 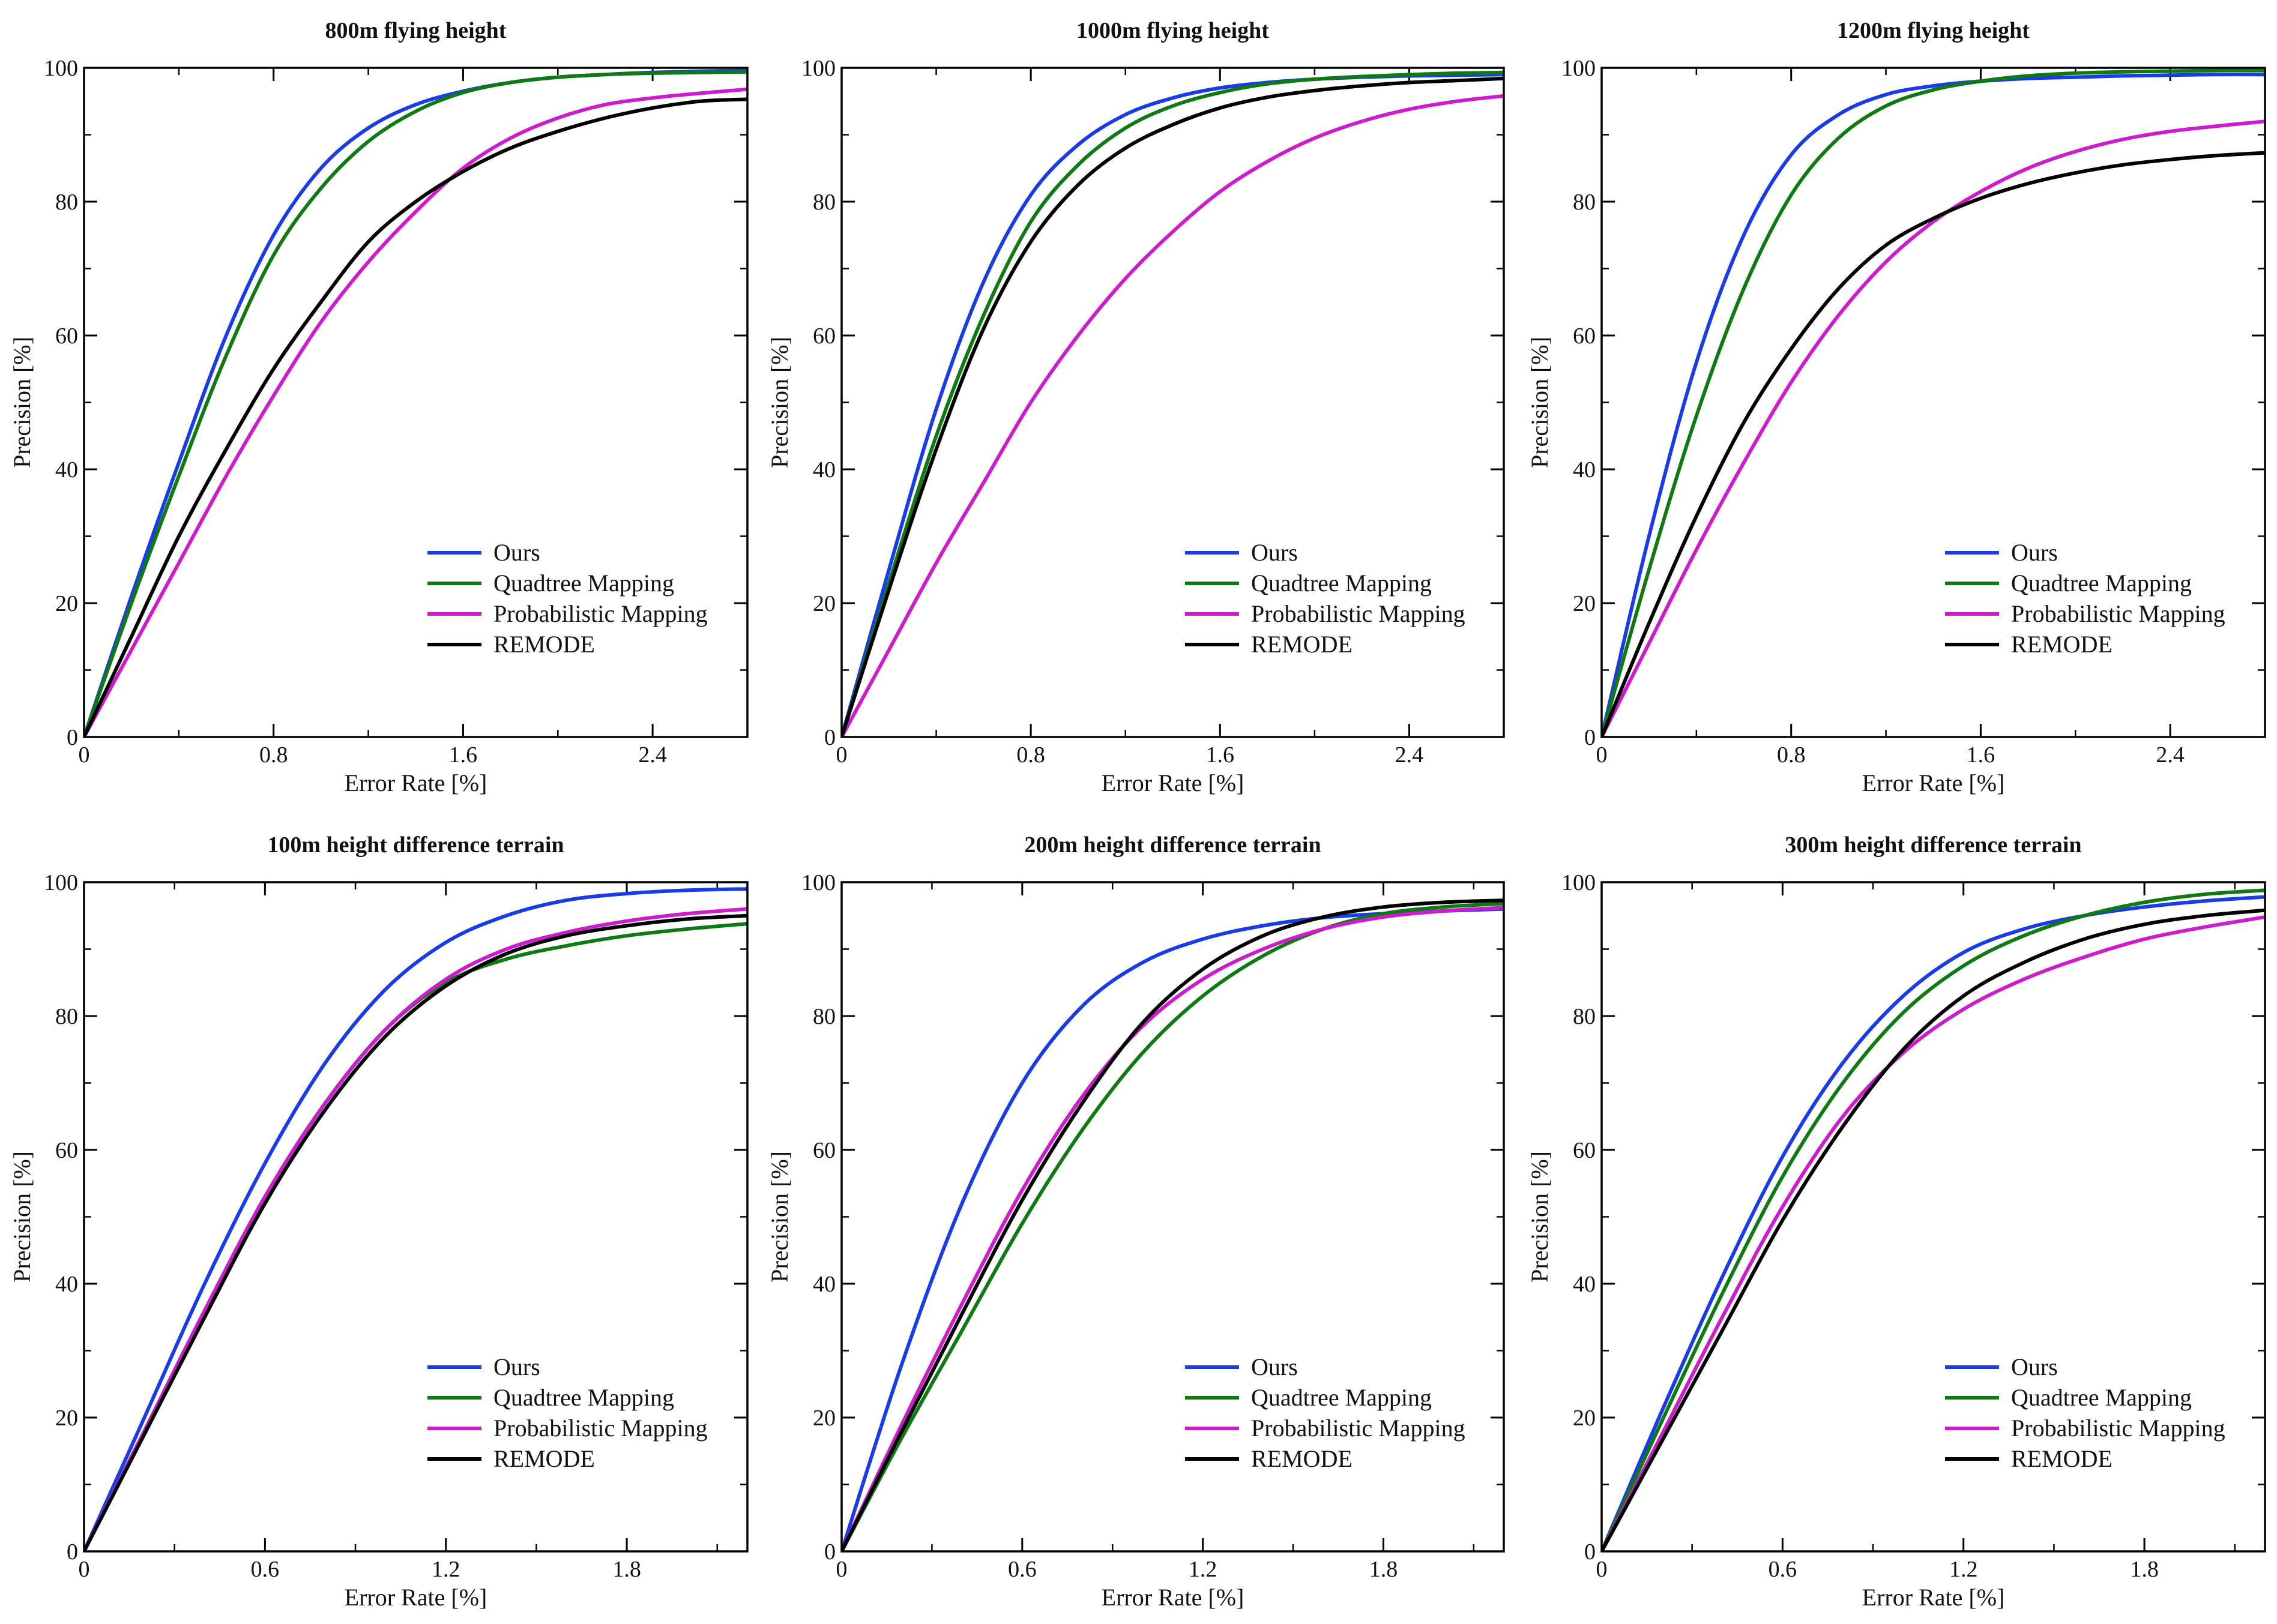 I want to click on x-tick-label: 1.2, so click(x=1963, y=1569).